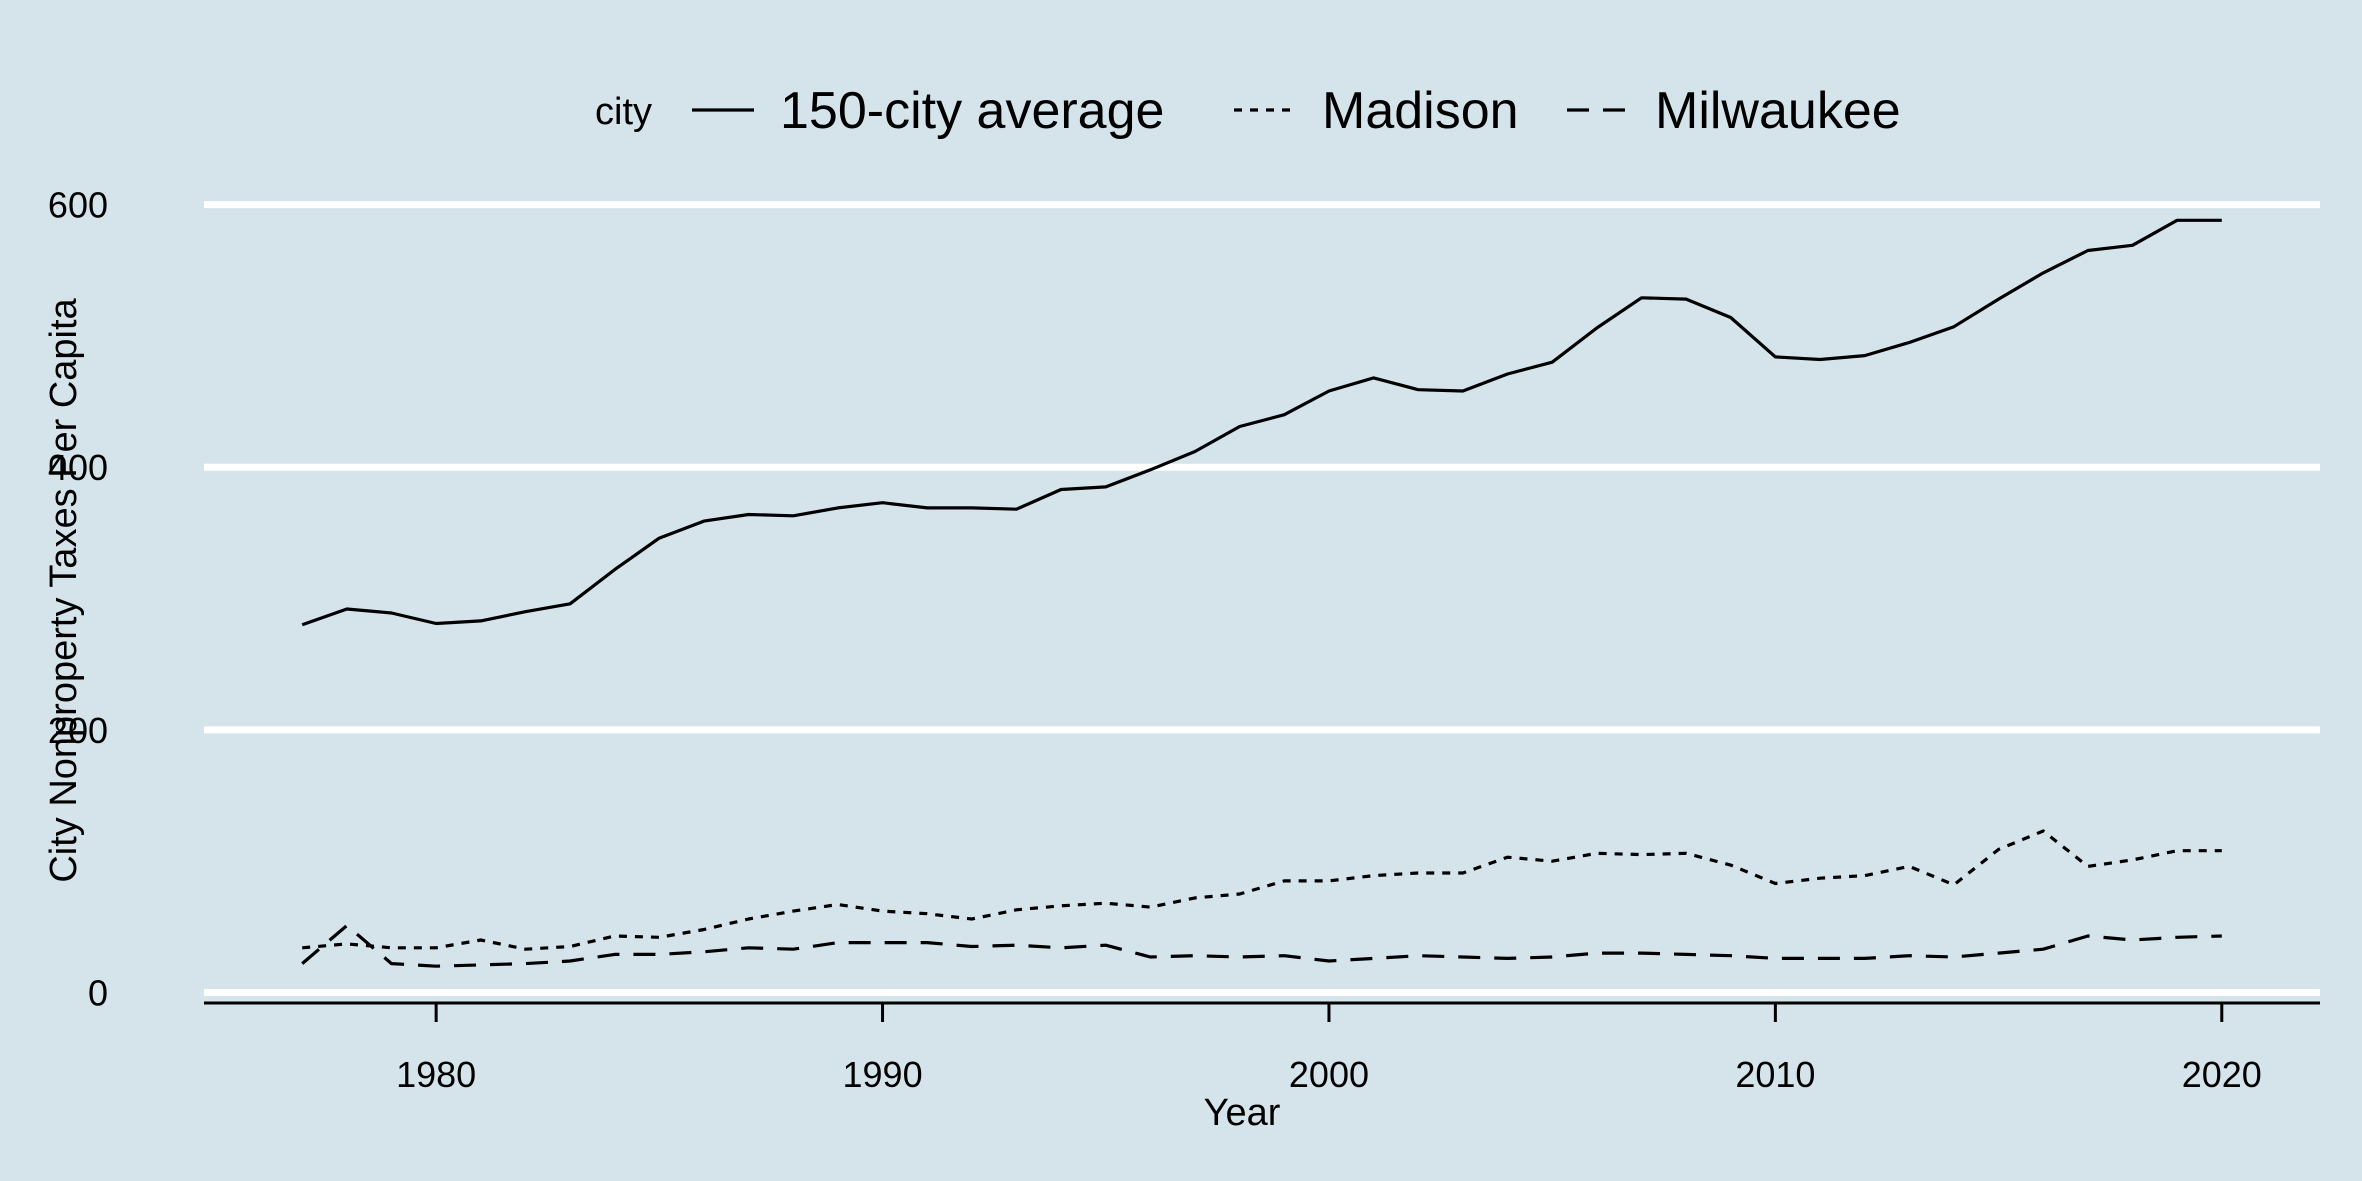  Describe the element at coordinates (1248, 111) in the screenshot. I see `legend: city 150-city average Madison Milwaukee` at that location.